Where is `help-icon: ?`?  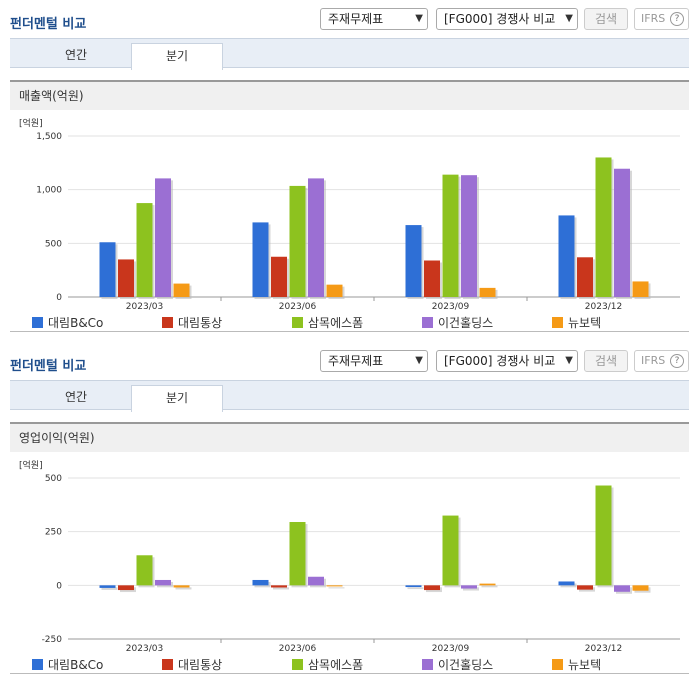 help-icon: ? is located at coordinates (677, 361).